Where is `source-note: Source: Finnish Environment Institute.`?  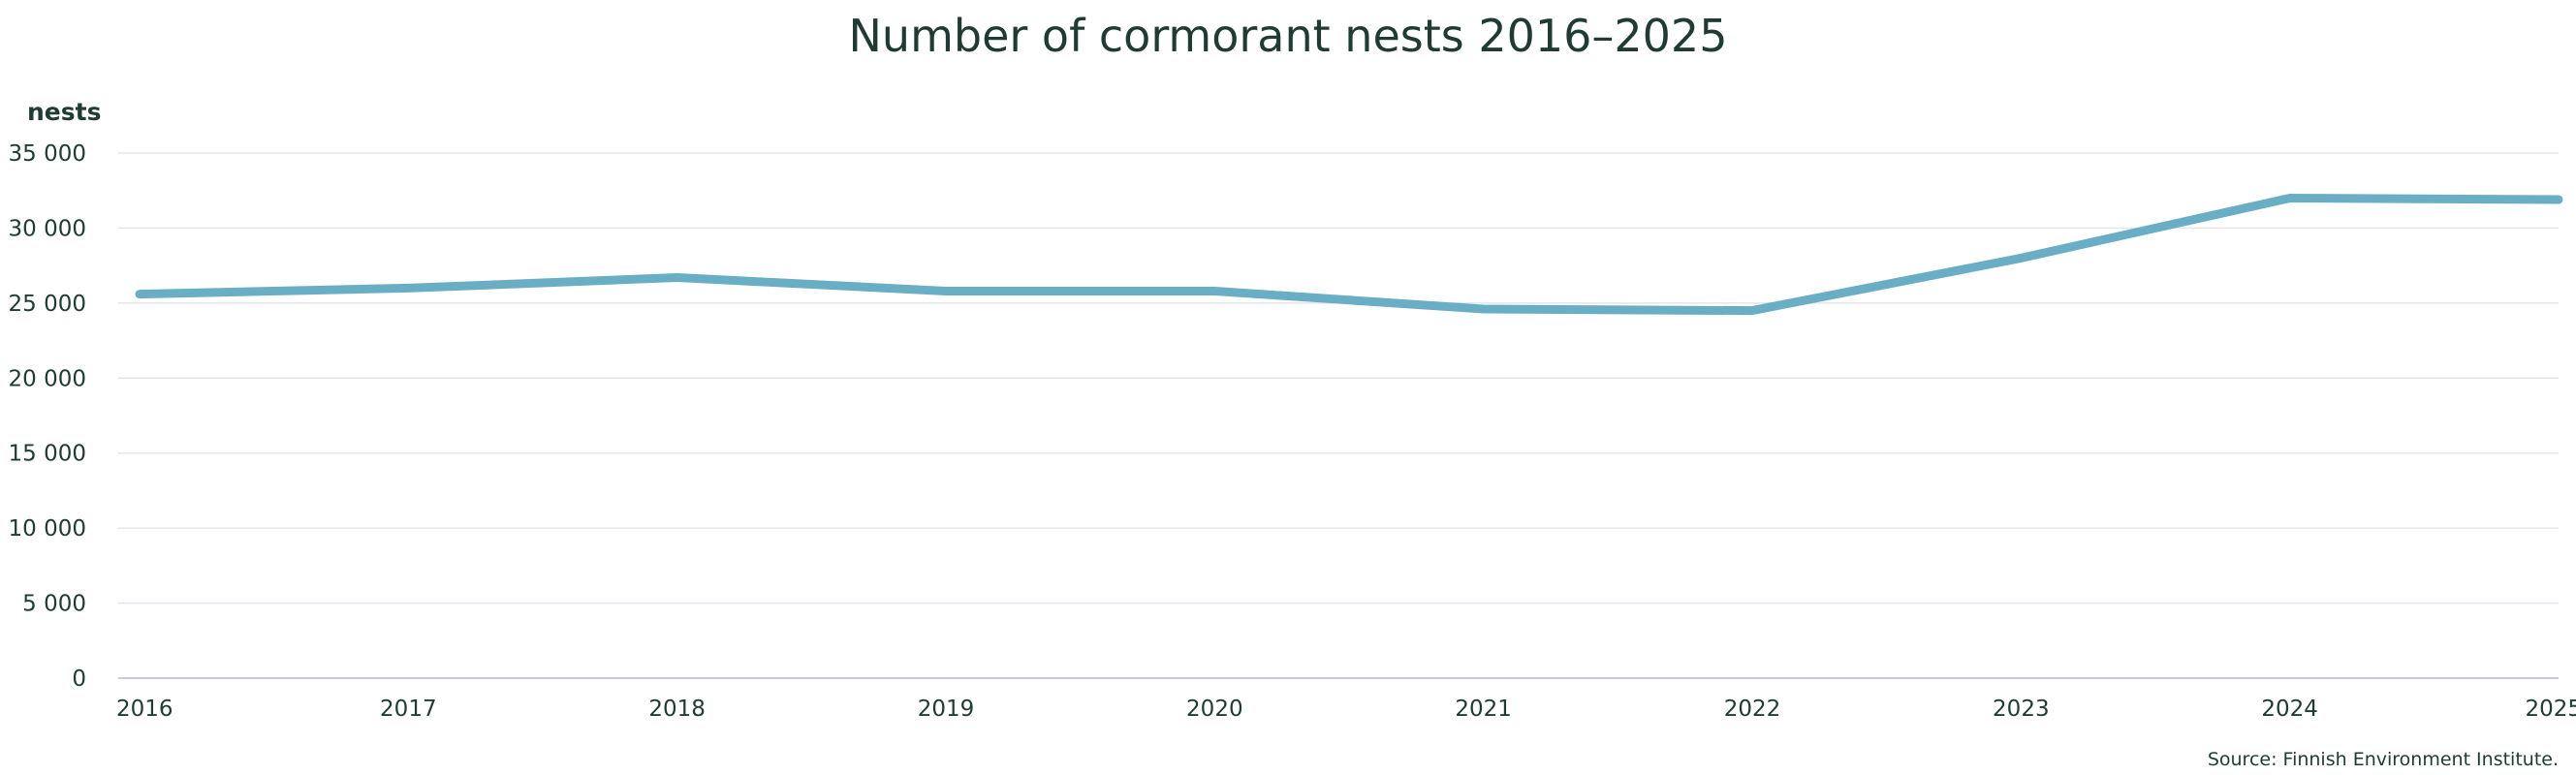 source-note: Source: Finnish Environment Institute. is located at coordinates (2383, 759).